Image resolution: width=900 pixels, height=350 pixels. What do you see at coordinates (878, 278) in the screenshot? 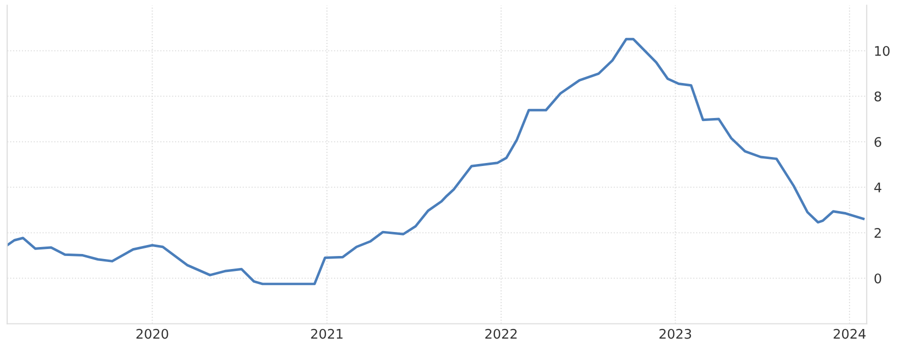
I see `y-tick-label: 0` at bounding box center [878, 278].